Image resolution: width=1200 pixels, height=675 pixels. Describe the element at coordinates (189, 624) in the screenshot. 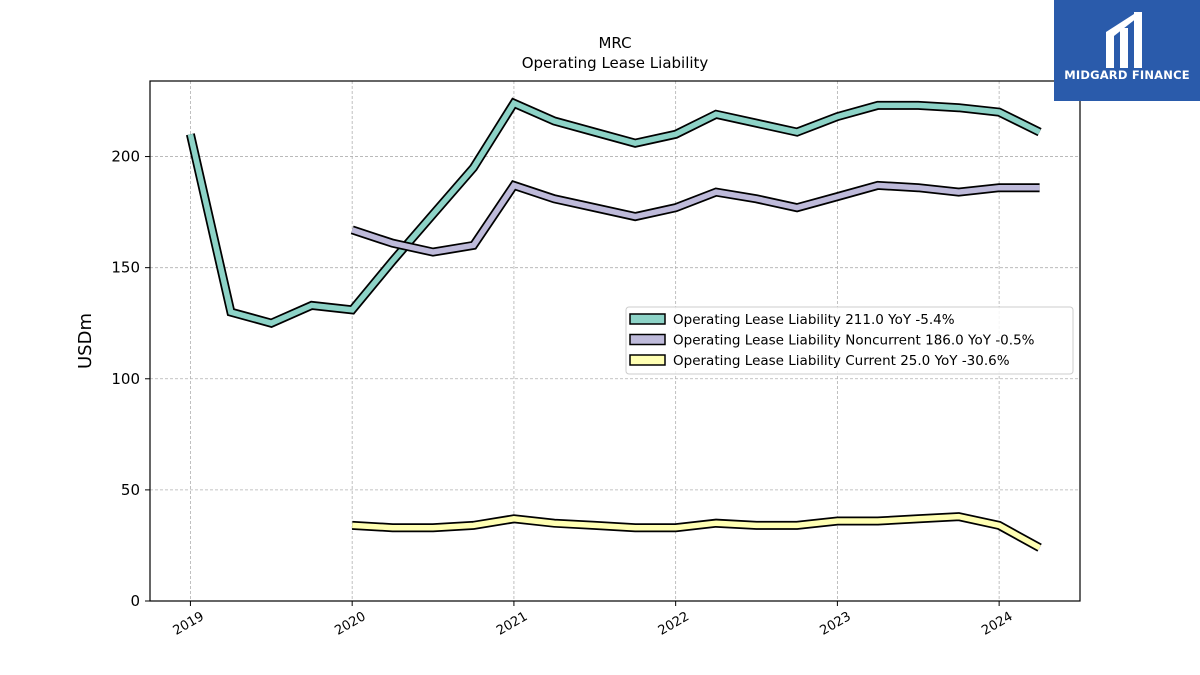

I see `x-tick-label: 2019` at that location.